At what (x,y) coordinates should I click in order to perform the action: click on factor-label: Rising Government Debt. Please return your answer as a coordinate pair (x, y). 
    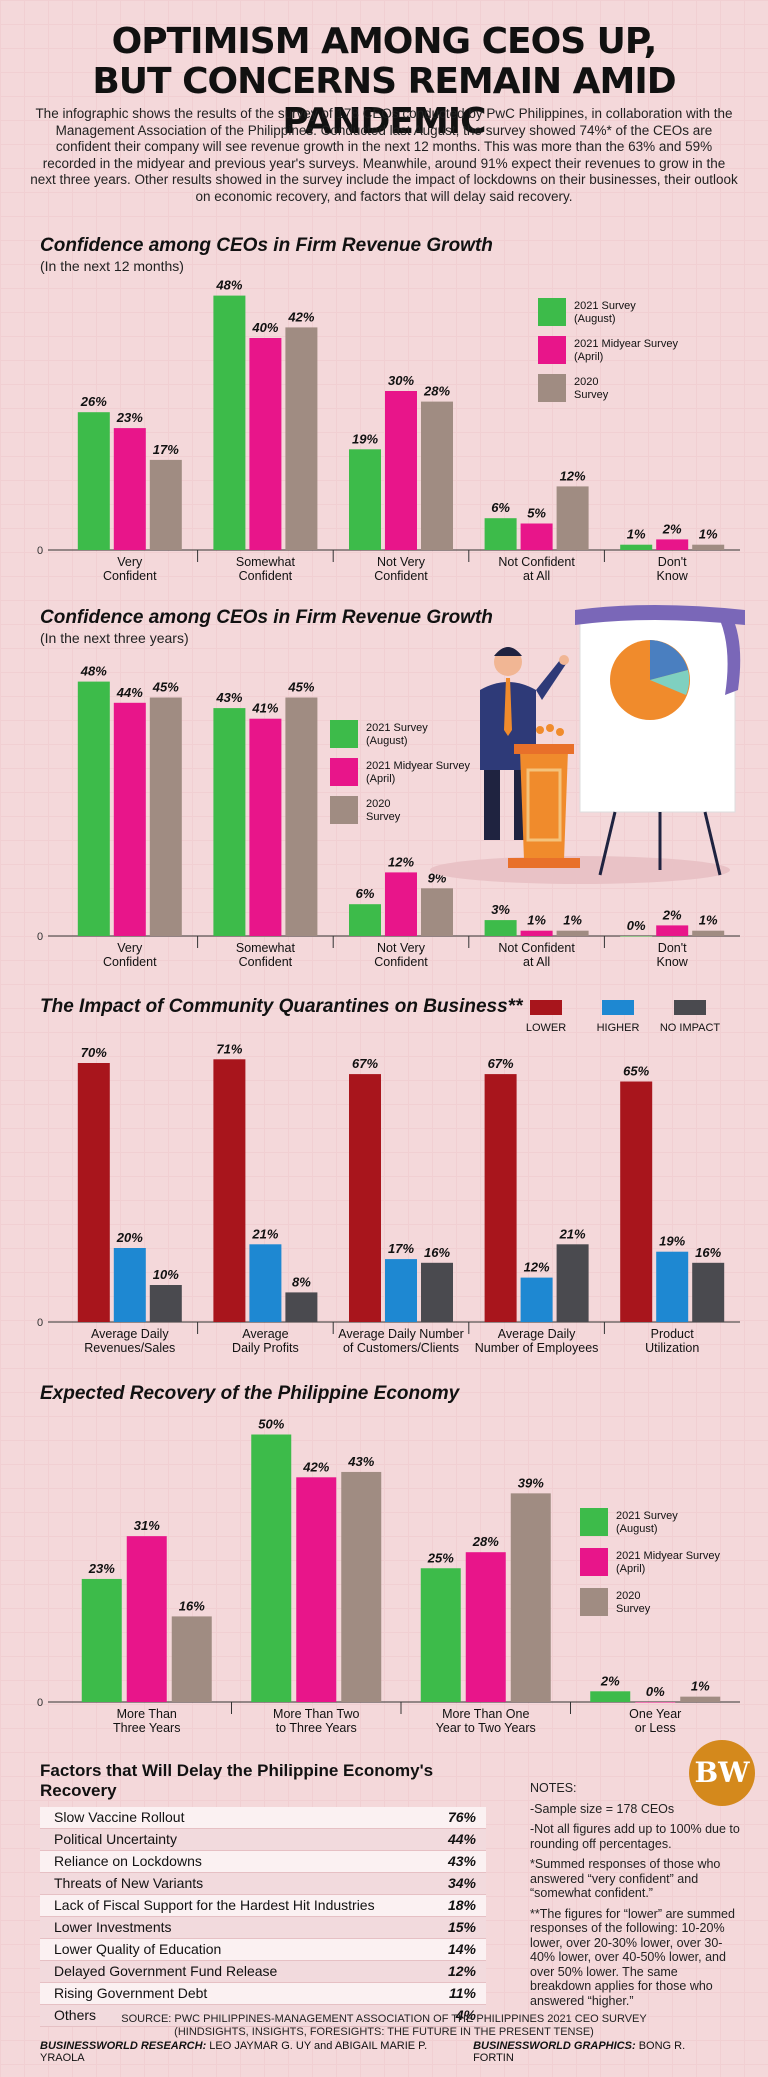
    Looking at the image, I should click on (131, 1993).